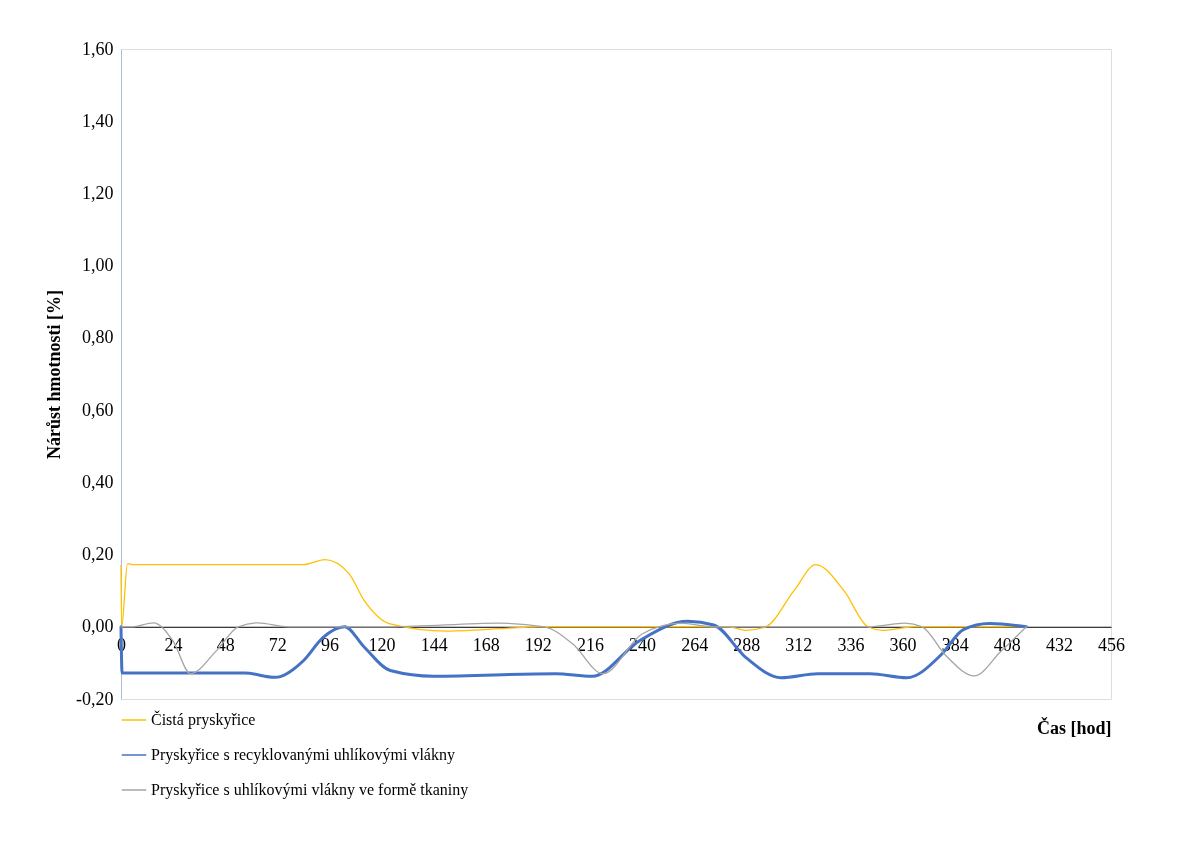 The height and width of the screenshot is (865, 1182). I want to click on x-tick-label: 192, so click(538, 645).